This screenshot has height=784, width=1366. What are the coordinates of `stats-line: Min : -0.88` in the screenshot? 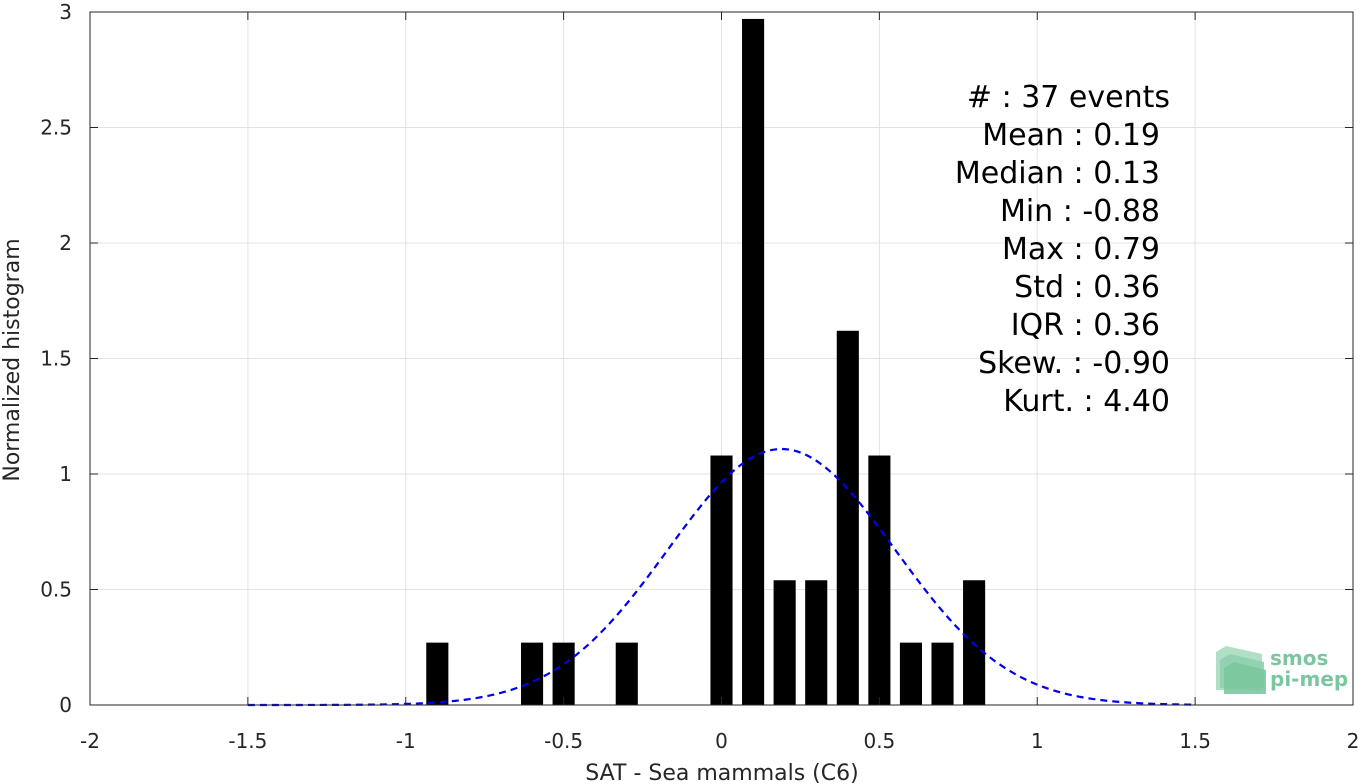 It's located at (1080, 211).